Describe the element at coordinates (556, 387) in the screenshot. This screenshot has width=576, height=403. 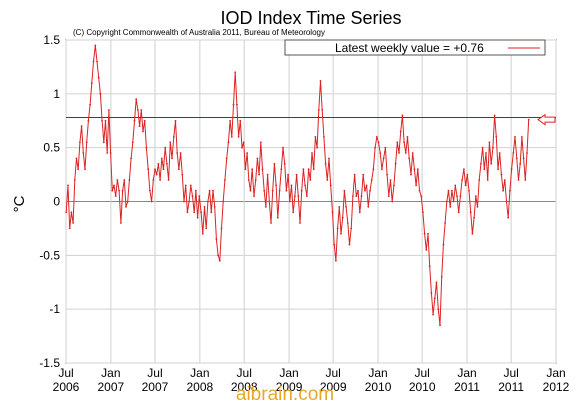
I see `x-tick-year: 2012` at that location.